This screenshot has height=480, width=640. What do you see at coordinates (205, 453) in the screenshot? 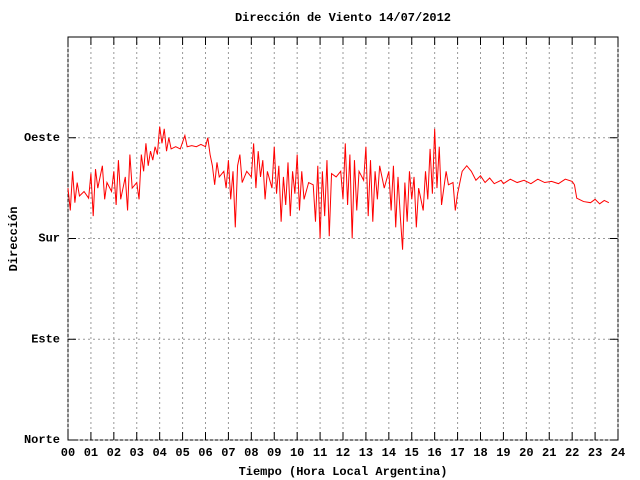
I see `x-tick-label: 06` at bounding box center [205, 453].